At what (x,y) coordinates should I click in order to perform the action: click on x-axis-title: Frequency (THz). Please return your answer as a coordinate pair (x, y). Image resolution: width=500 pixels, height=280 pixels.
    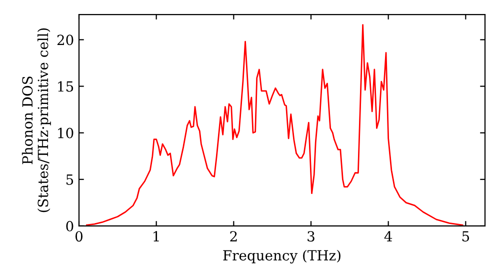
    Looking at the image, I should click on (281, 257).